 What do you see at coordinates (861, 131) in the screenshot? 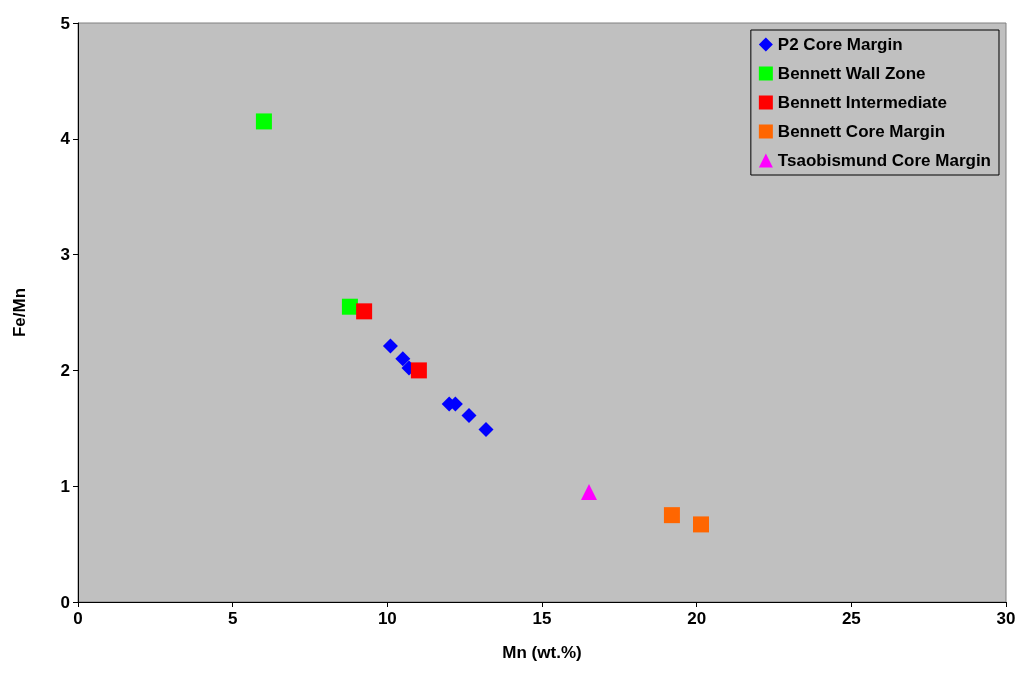
I see `legend-label: Bennett Core Margin` at bounding box center [861, 131].